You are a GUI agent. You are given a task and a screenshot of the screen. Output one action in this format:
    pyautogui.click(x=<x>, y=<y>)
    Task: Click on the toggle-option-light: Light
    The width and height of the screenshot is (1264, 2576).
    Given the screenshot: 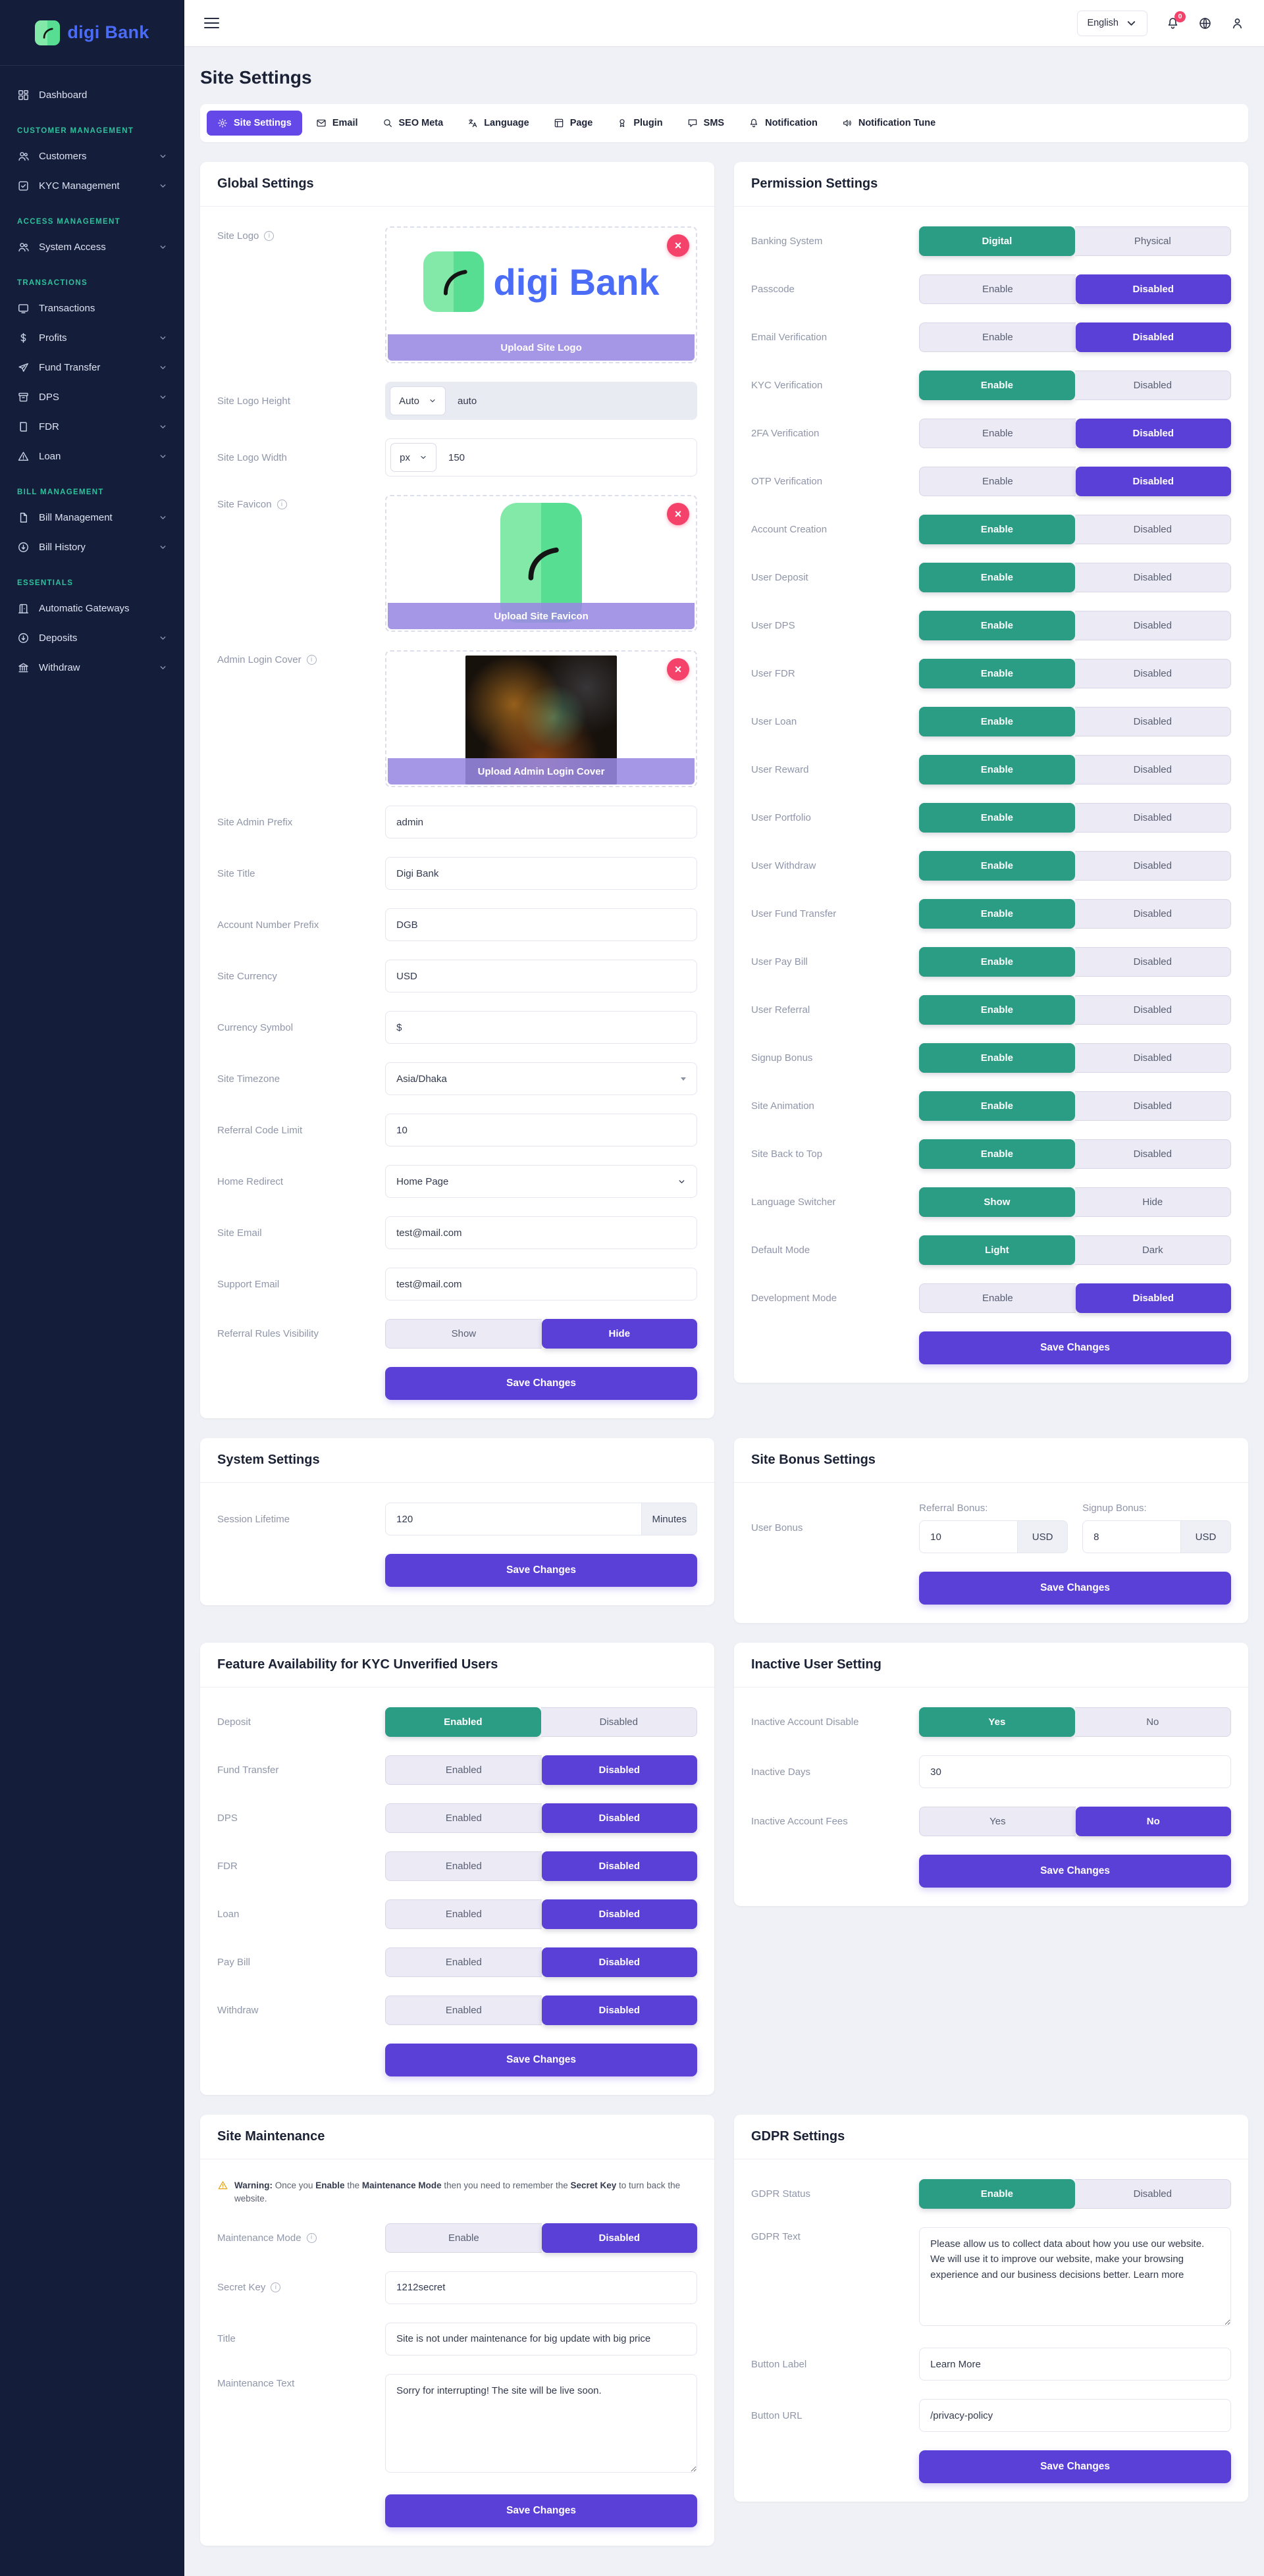 What is the action you would take?
    pyautogui.click(x=997, y=1250)
    